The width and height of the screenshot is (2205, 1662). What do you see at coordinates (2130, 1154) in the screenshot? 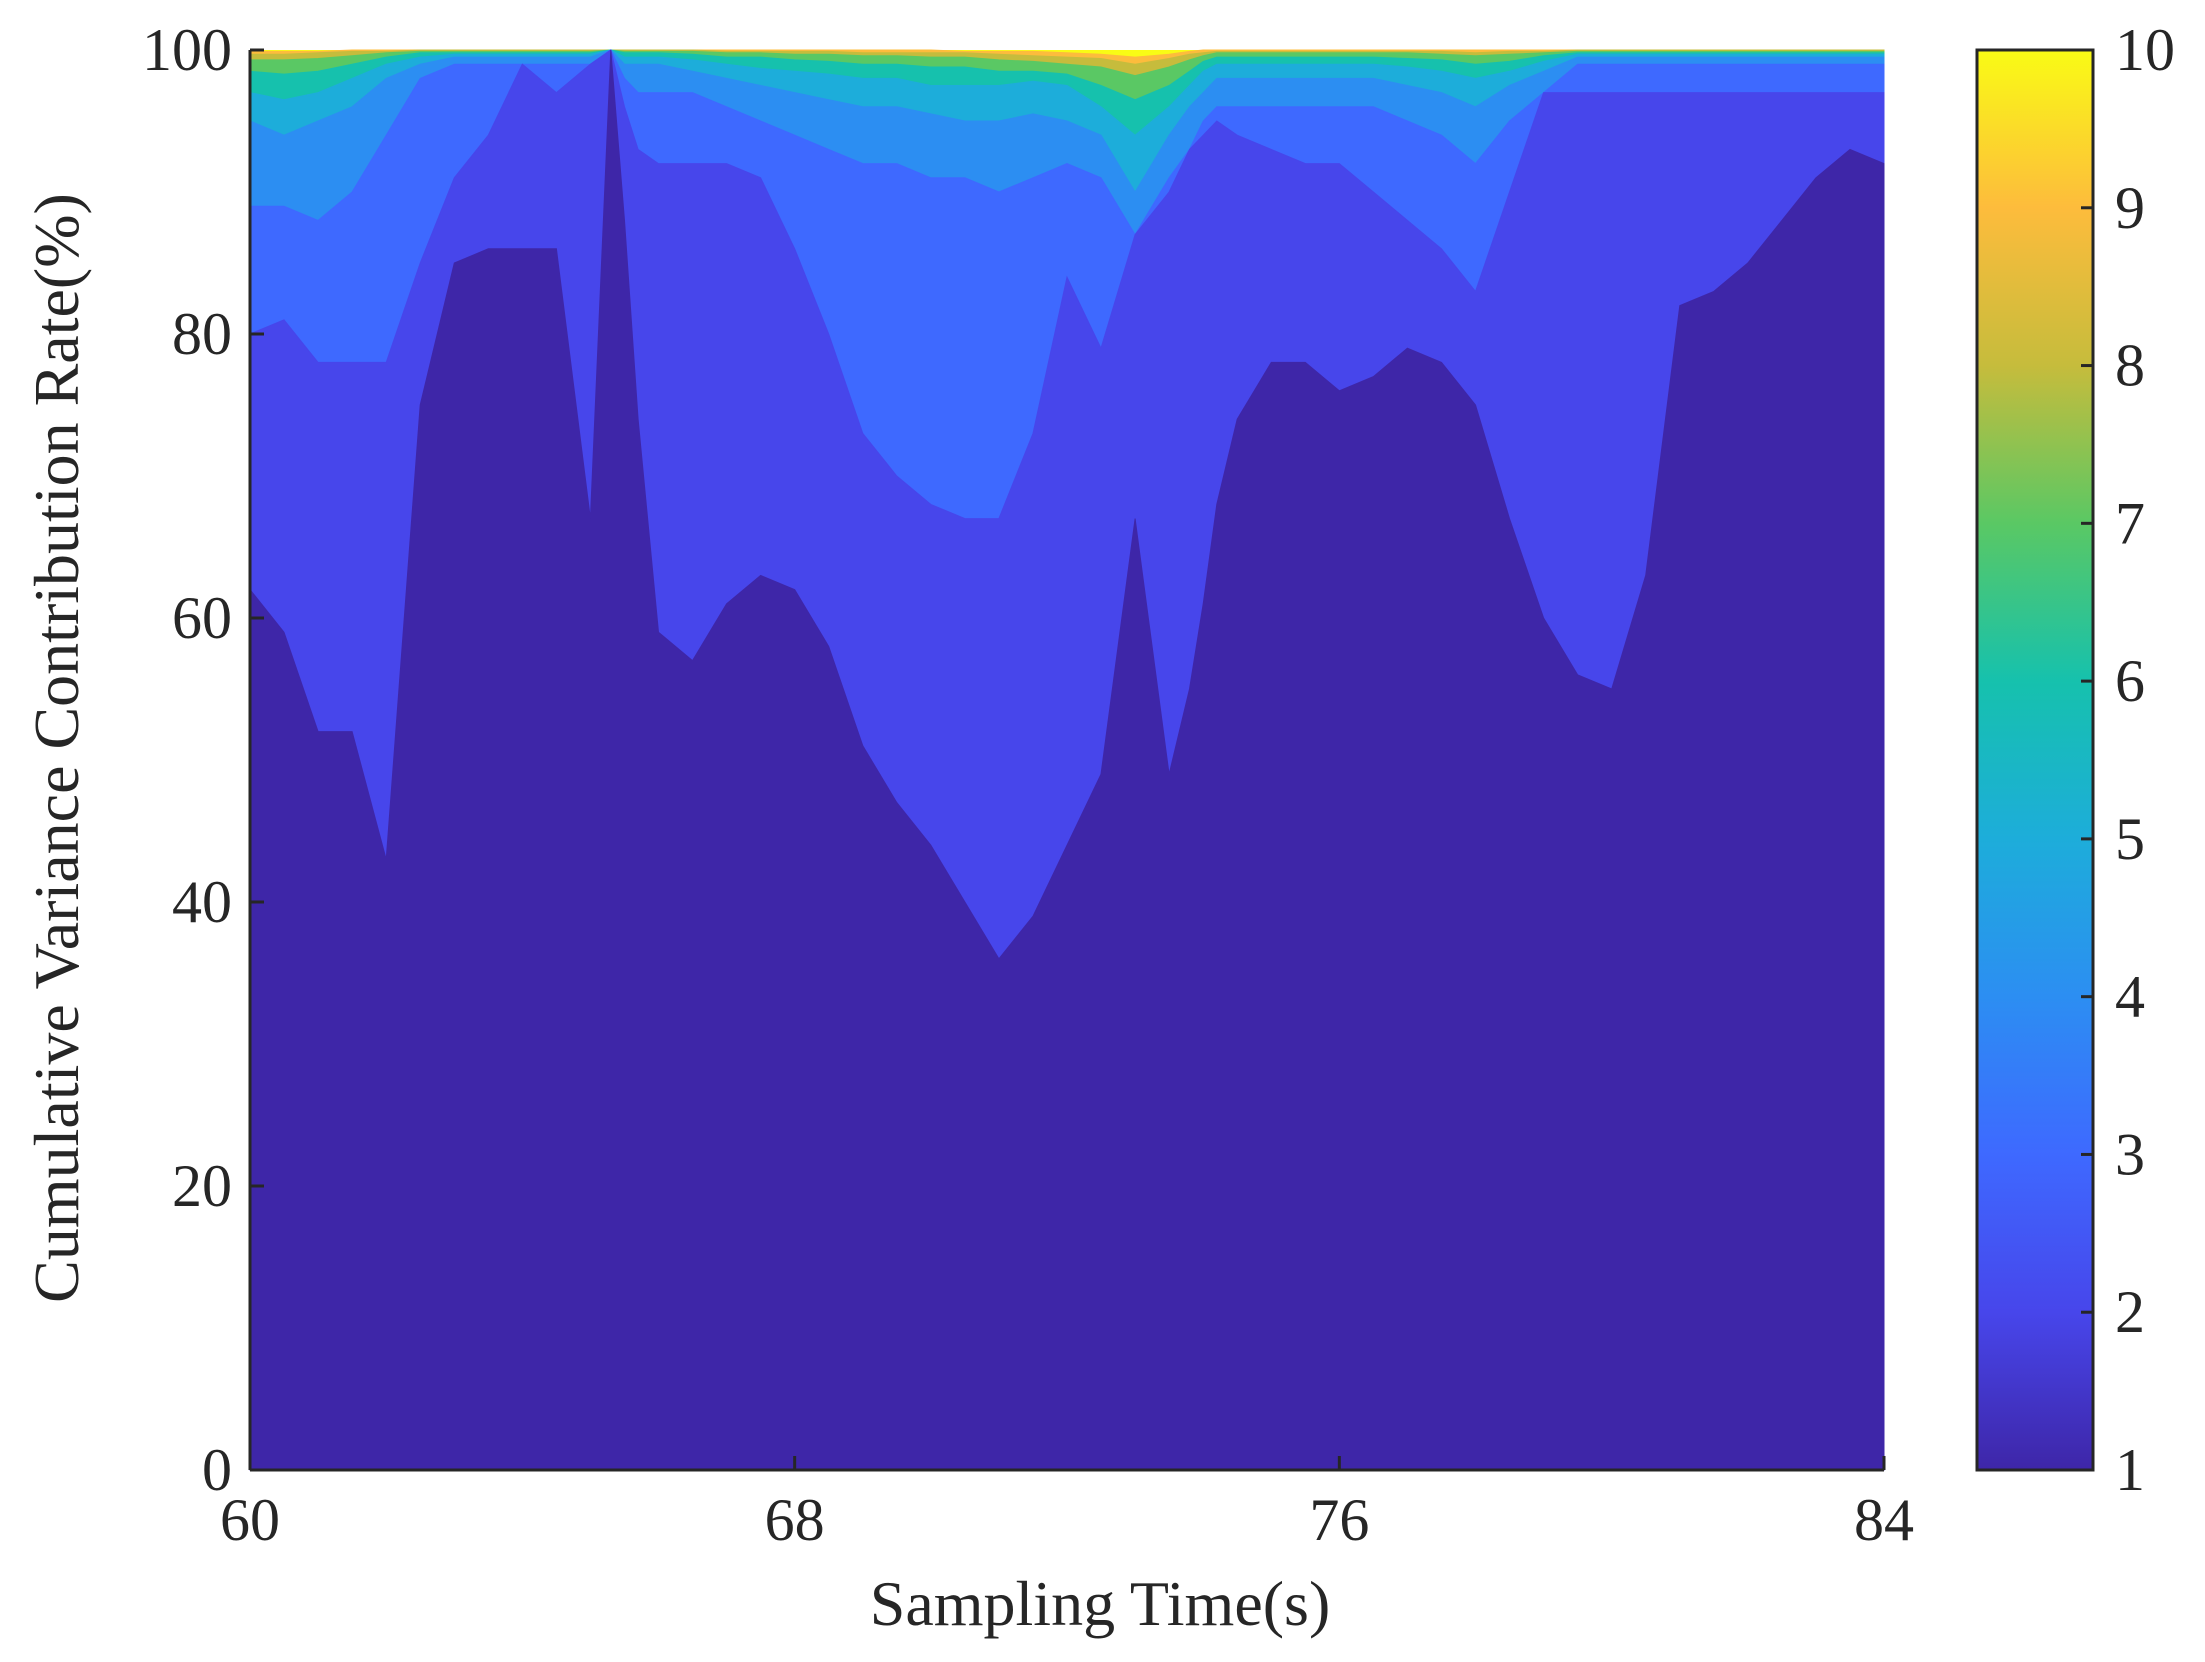
I see `colorbar-tick-label: 3` at bounding box center [2130, 1154].